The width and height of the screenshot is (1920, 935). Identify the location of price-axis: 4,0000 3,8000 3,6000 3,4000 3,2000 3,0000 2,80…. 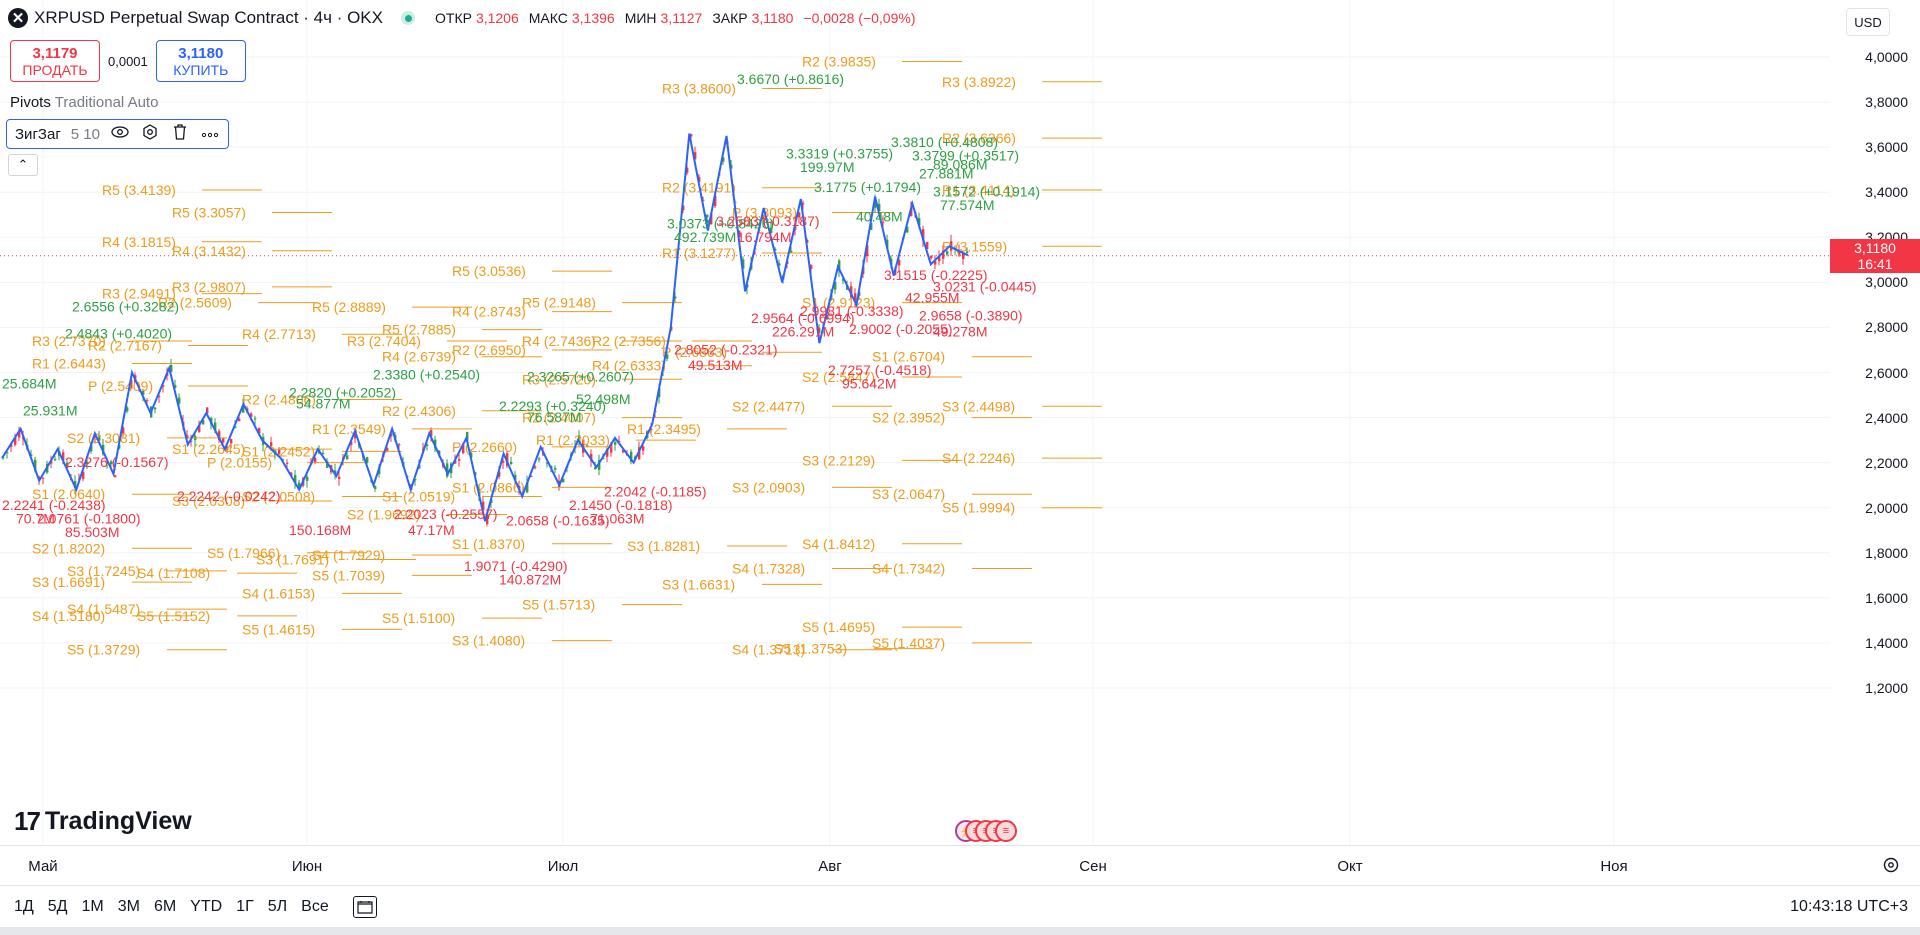
(1875, 422).